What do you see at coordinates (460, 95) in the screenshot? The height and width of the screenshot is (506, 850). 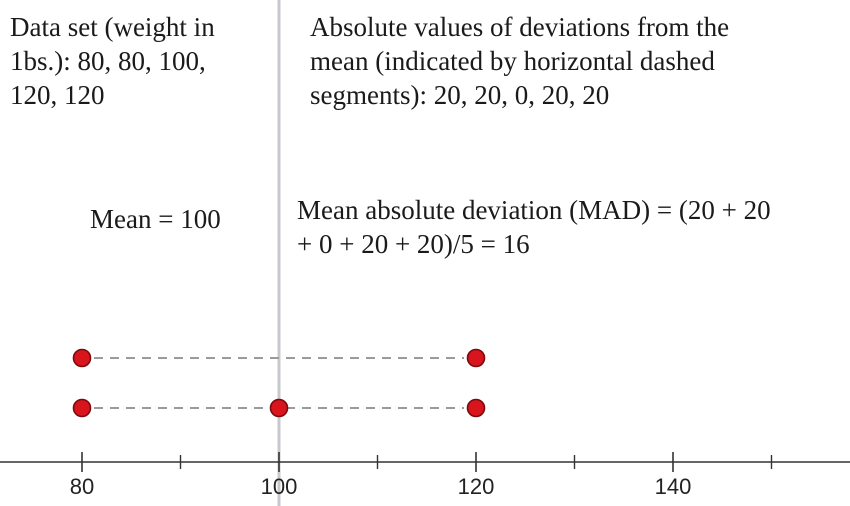 I see `abs-dev-line-3: segments): 20, 20, 0, 20, 20` at bounding box center [460, 95].